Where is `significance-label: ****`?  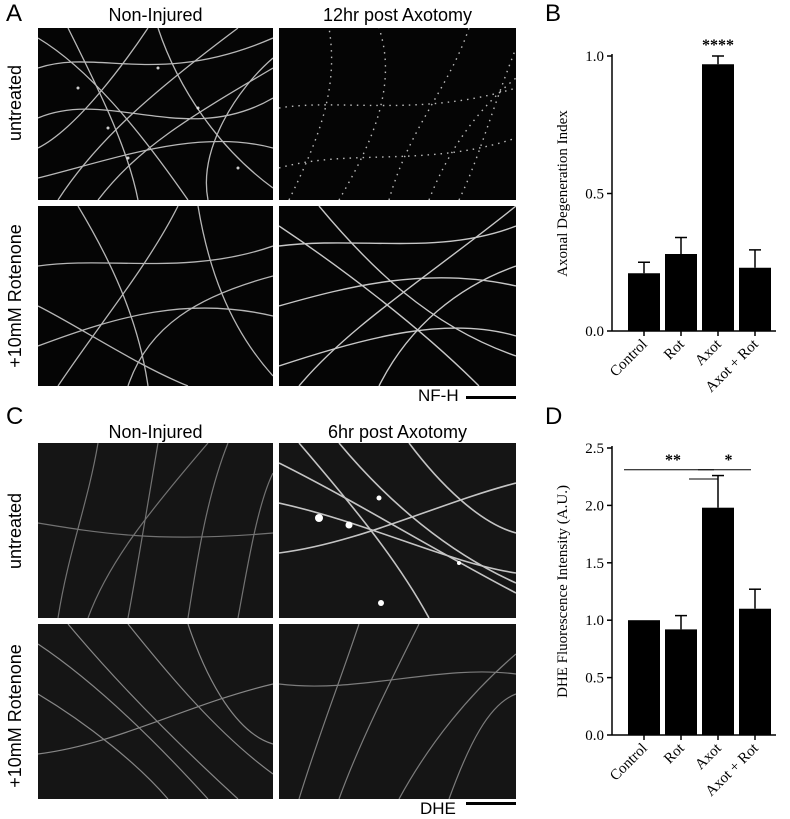
significance-label: **** is located at coordinates (718, 45).